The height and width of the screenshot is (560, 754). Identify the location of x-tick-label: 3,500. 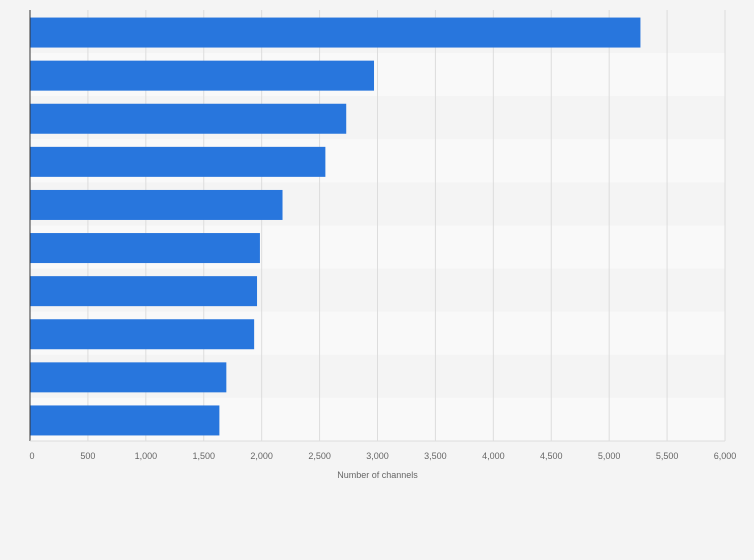
(435, 456).